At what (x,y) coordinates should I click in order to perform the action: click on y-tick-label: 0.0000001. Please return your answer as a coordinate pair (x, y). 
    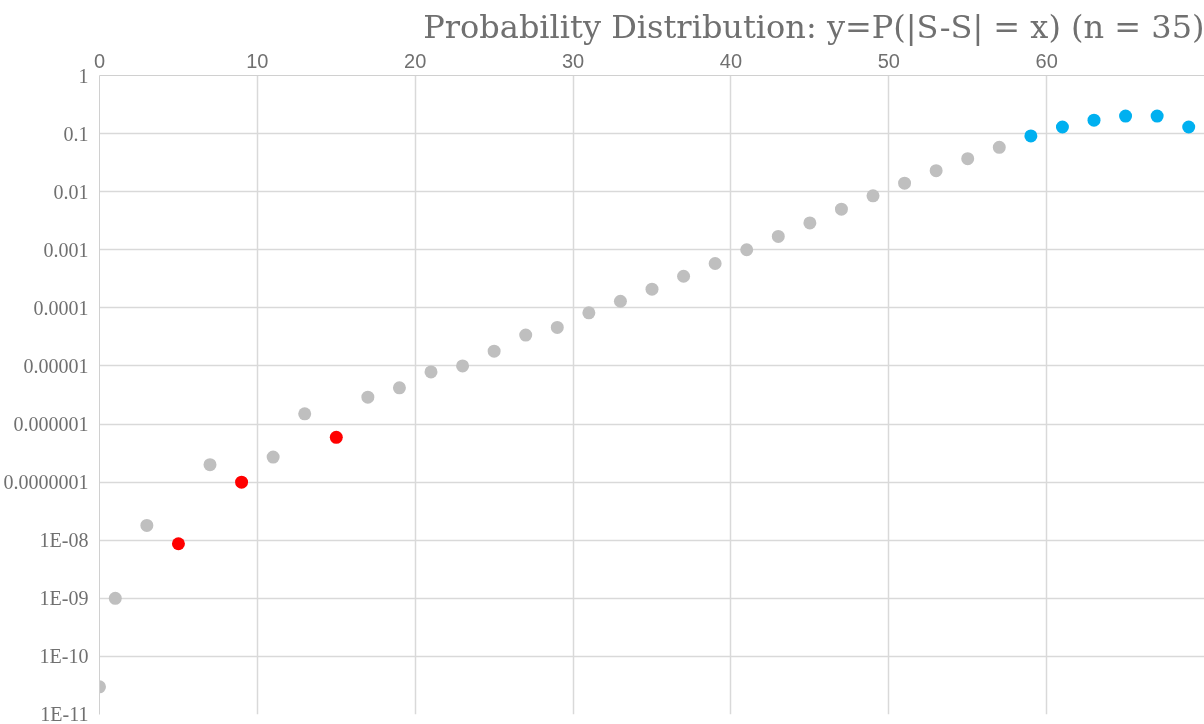
    Looking at the image, I should click on (46, 482).